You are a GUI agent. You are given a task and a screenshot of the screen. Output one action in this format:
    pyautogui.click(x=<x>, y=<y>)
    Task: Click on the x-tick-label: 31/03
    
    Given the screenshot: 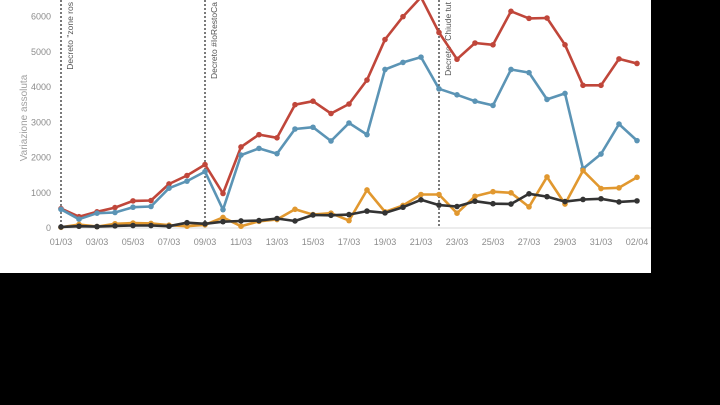 What is the action you would take?
    pyautogui.click(x=601, y=242)
    